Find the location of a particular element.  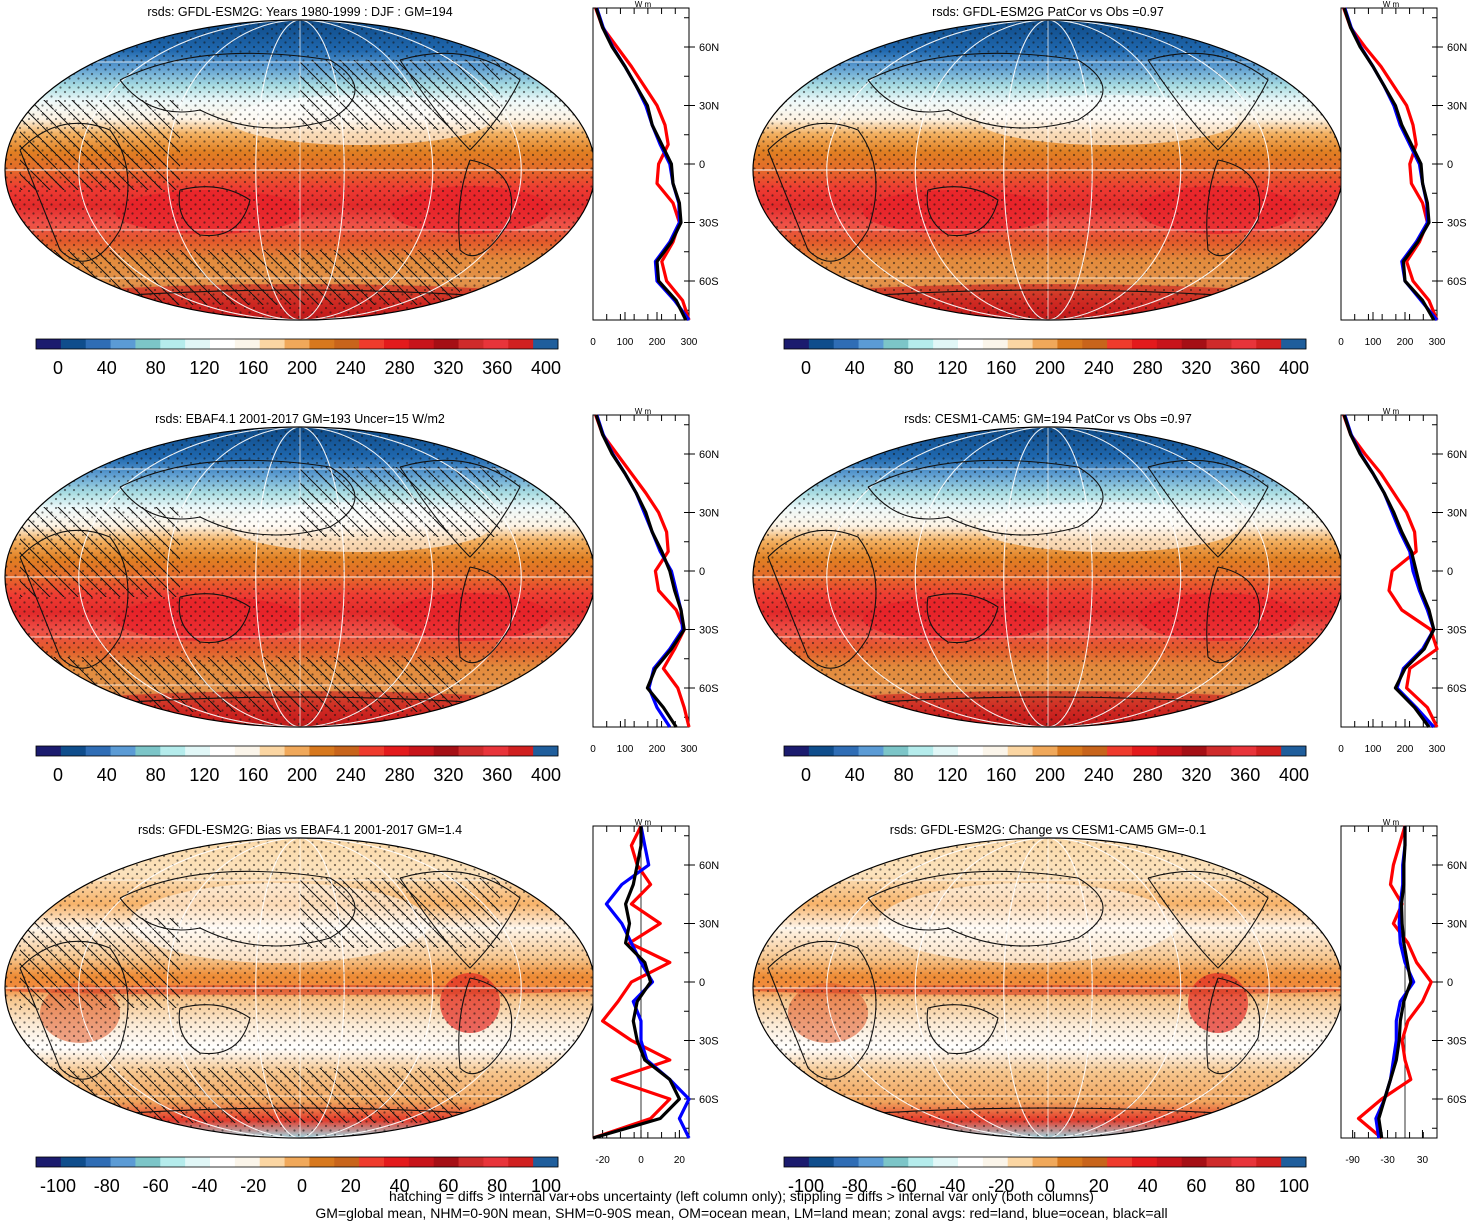

colorbar-tick-label: 240 is located at coordinates (351, 368).